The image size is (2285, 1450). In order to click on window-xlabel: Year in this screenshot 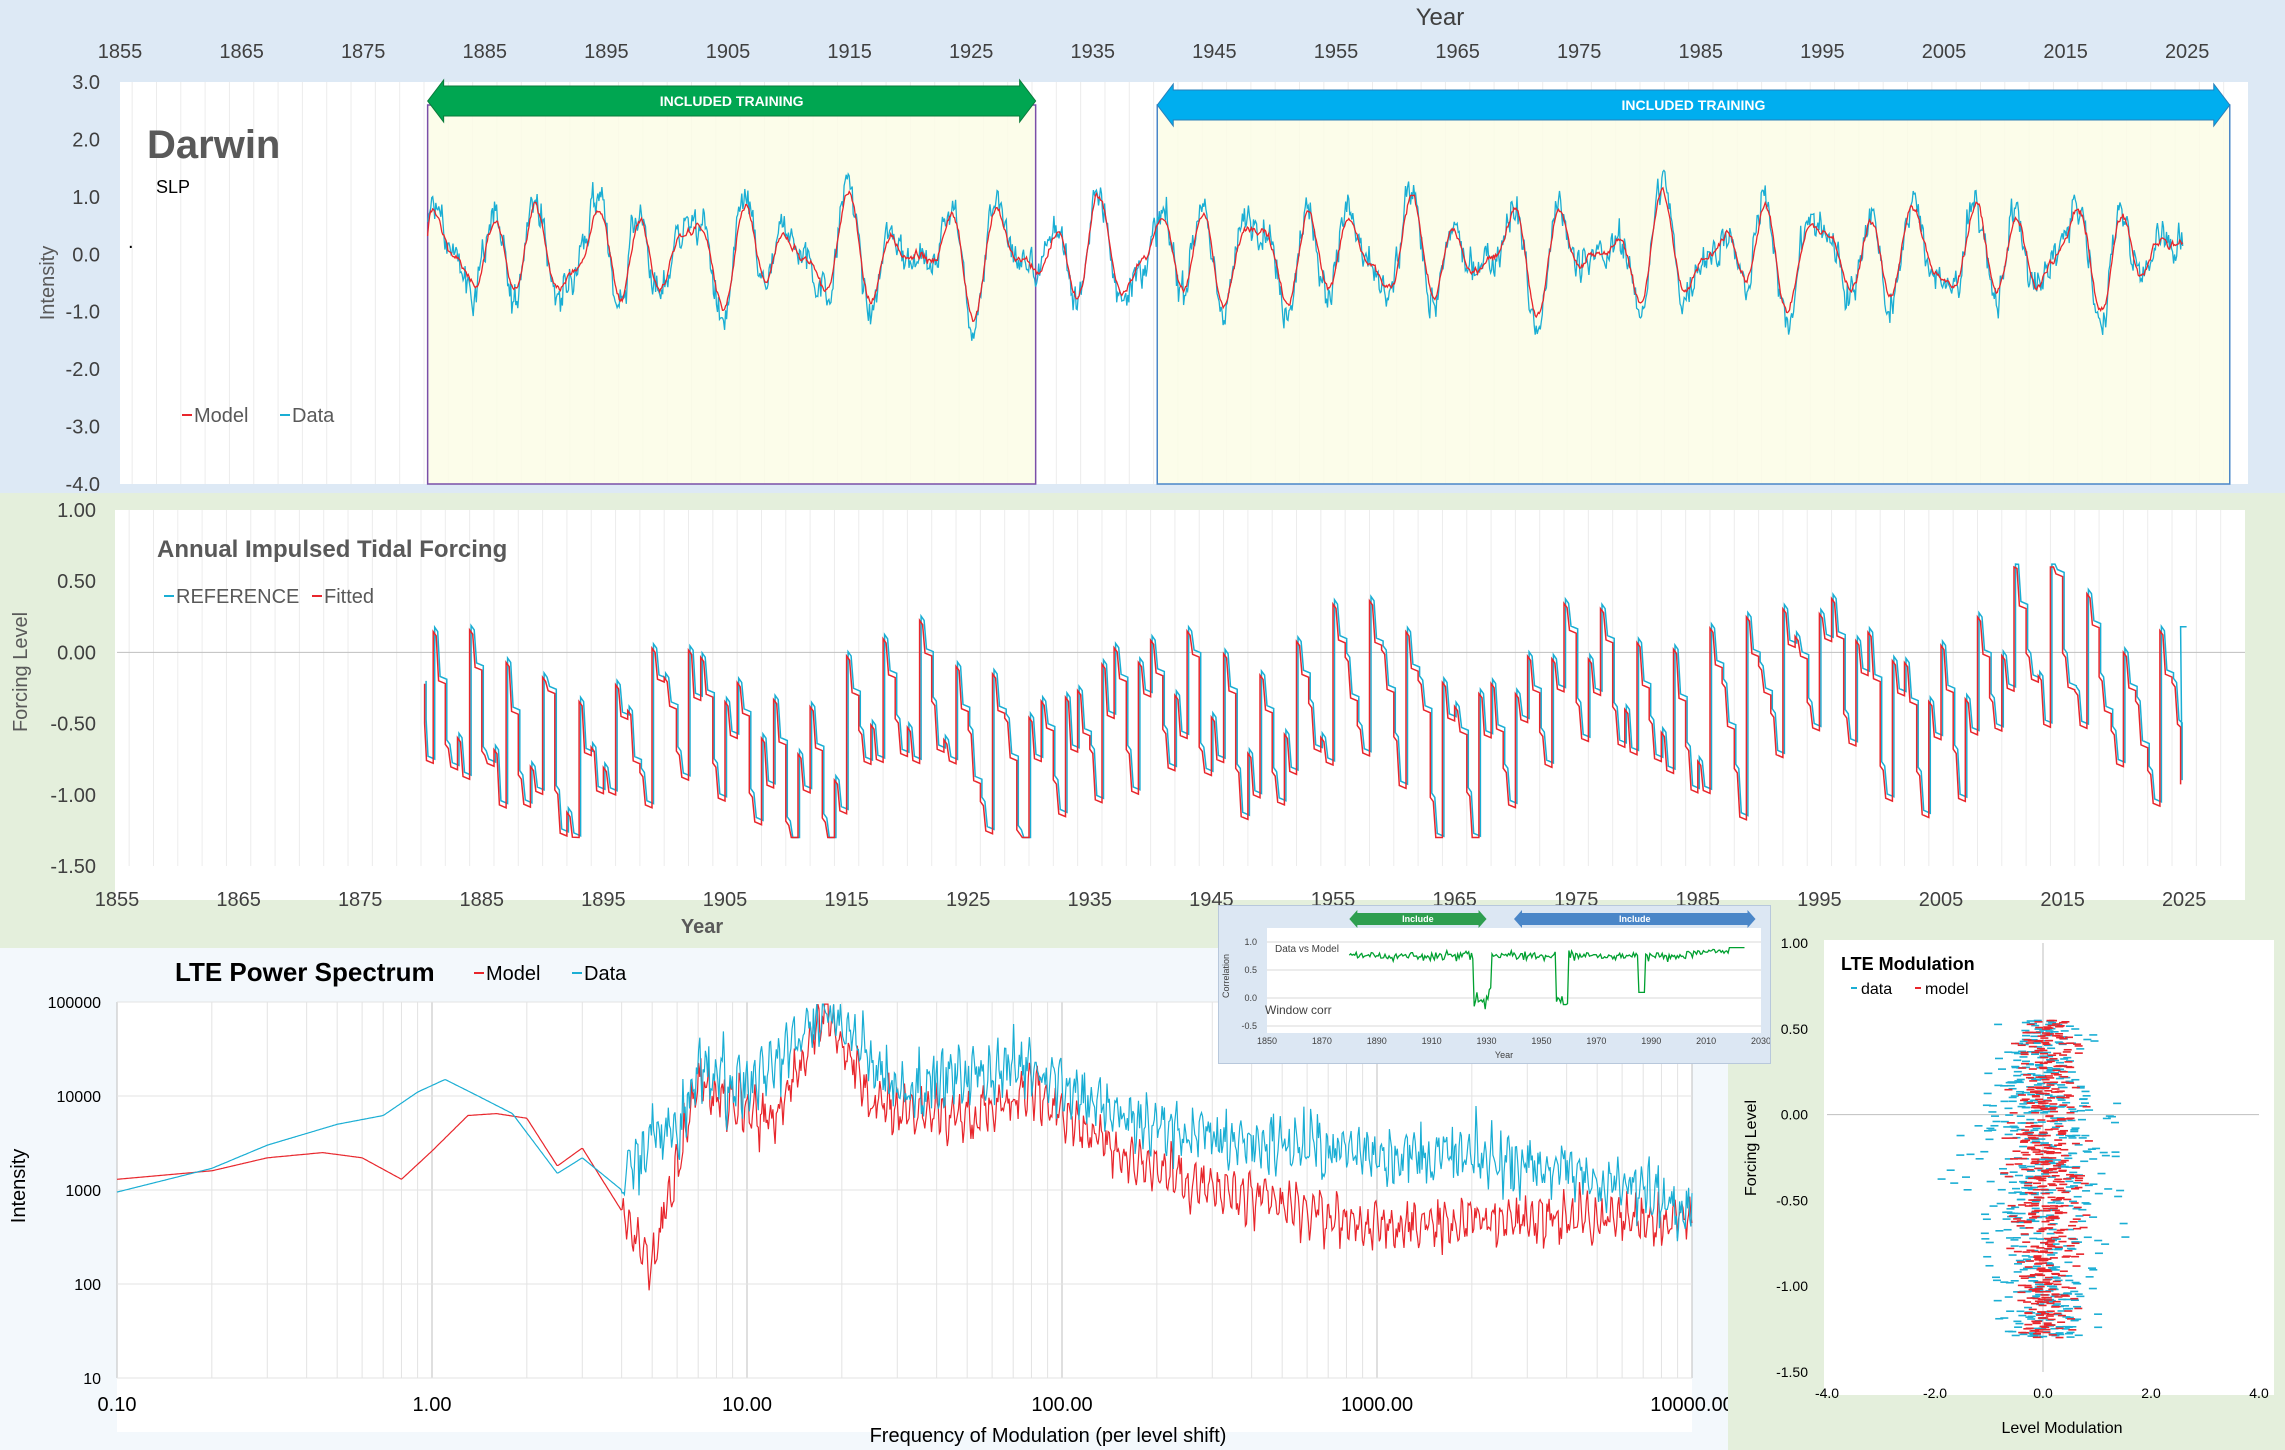, I will do `click(1504, 1055)`.